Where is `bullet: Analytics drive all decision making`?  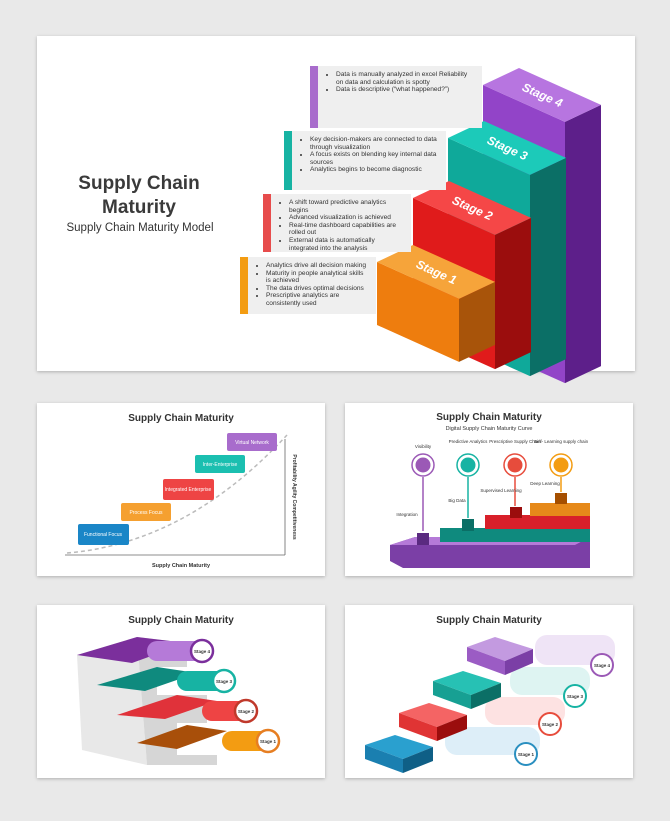 bullet: Analytics drive all decision making is located at coordinates (318, 266).